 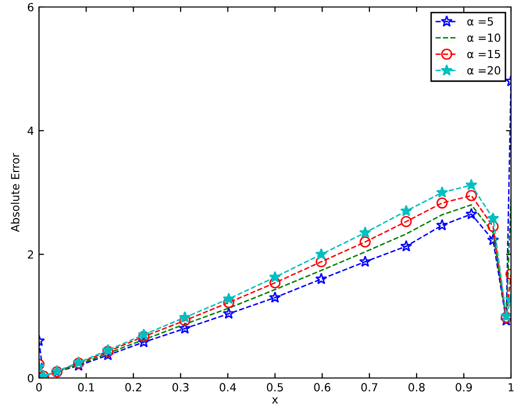 I want to click on x-axis-title: x, so click(x=275, y=400).